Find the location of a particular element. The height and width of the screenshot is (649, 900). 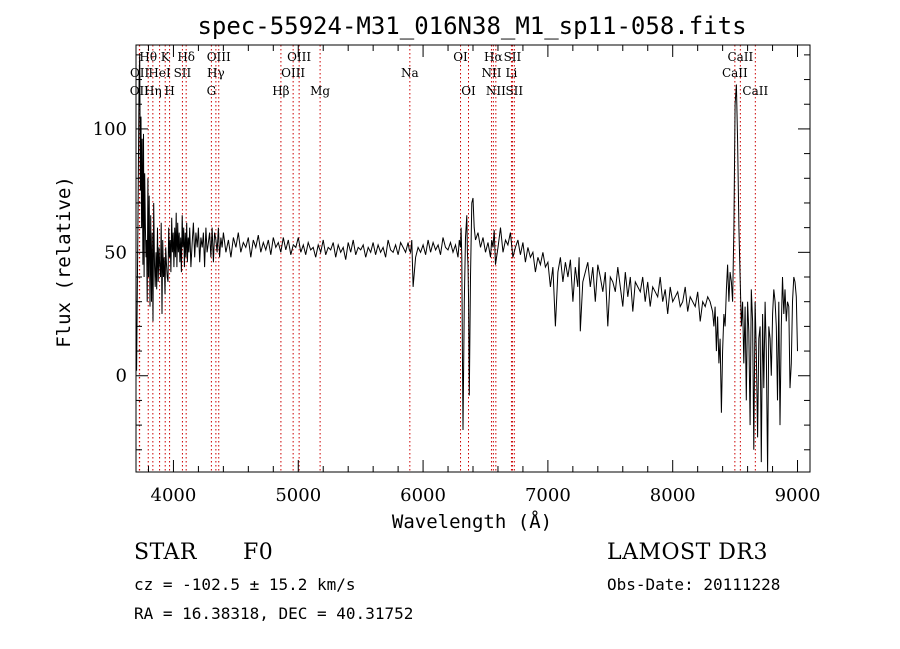

survey-name: LAMOST DR3 is located at coordinates (687, 552).